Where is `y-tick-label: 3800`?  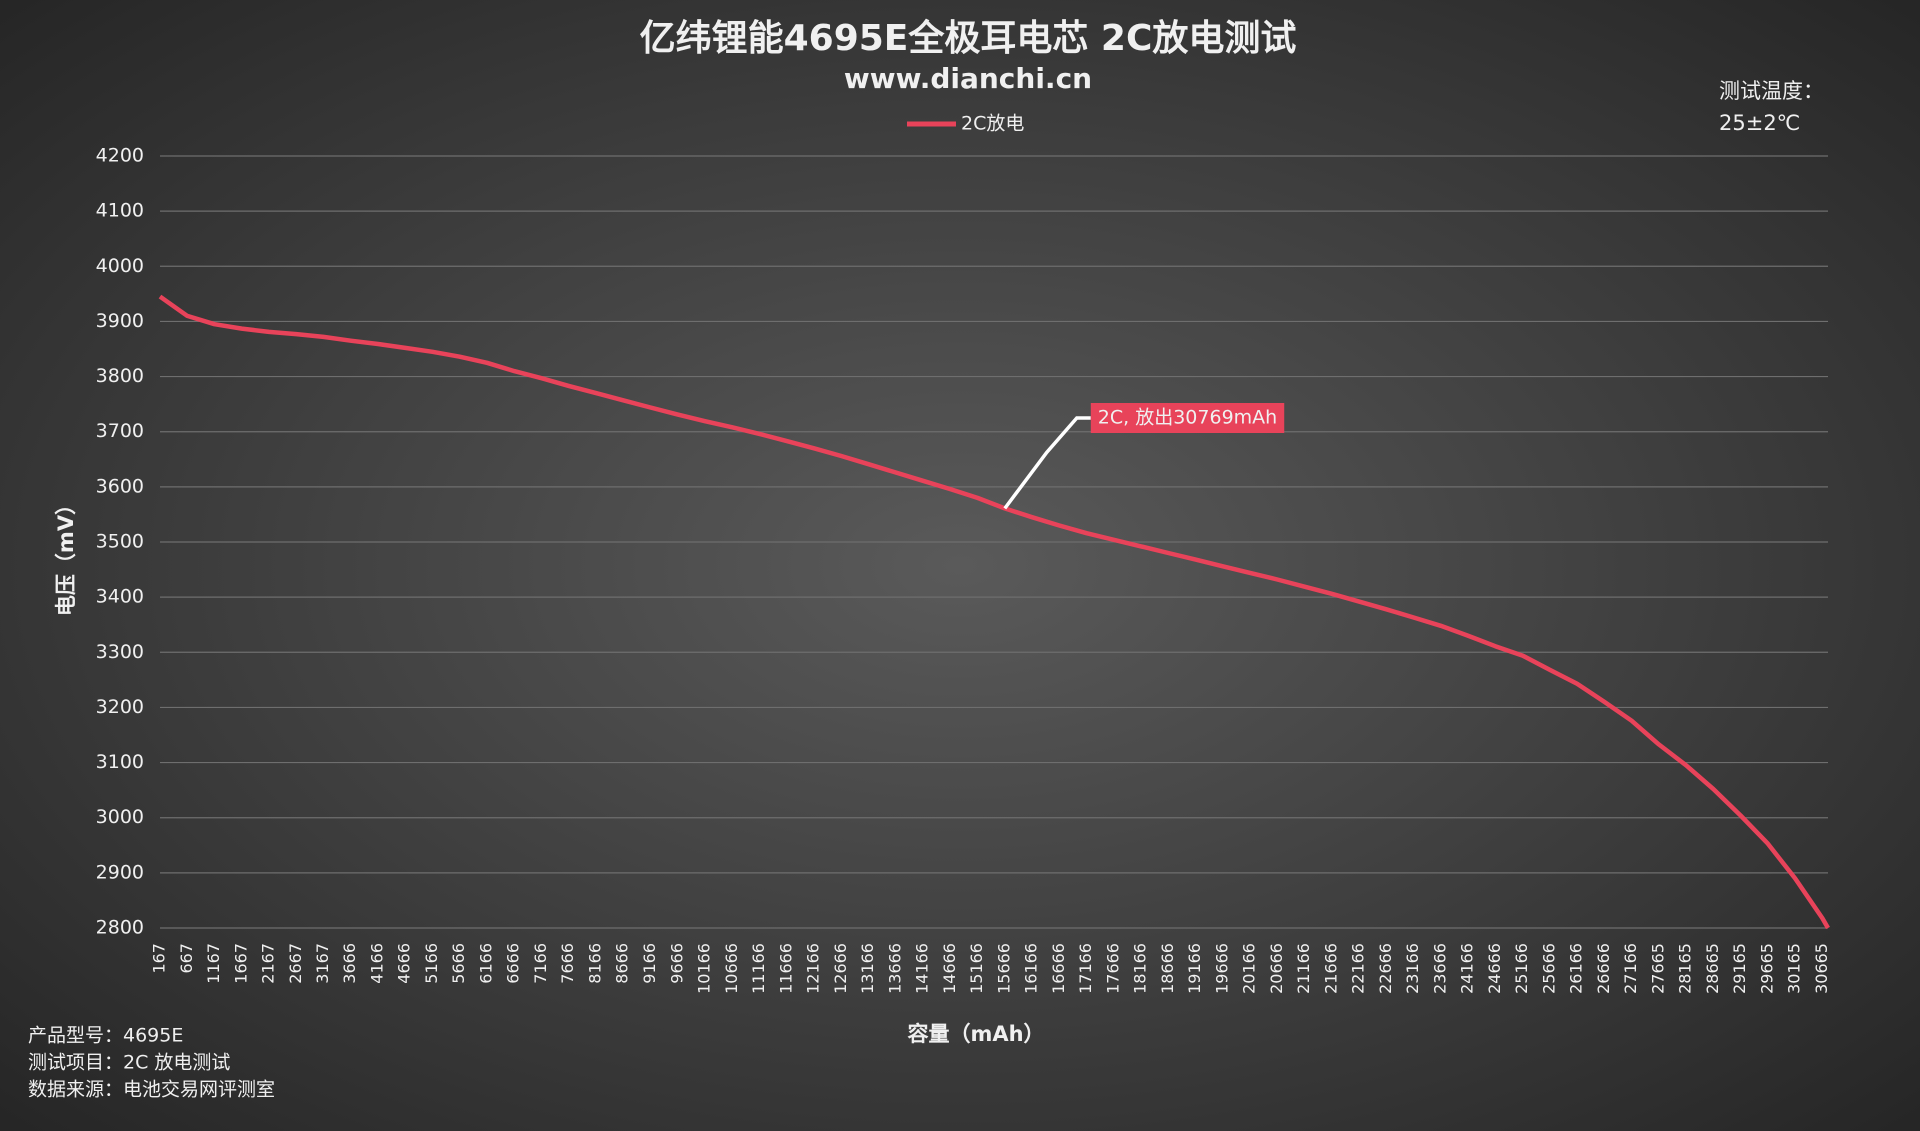
y-tick-label: 3800 is located at coordinates (120, 376).